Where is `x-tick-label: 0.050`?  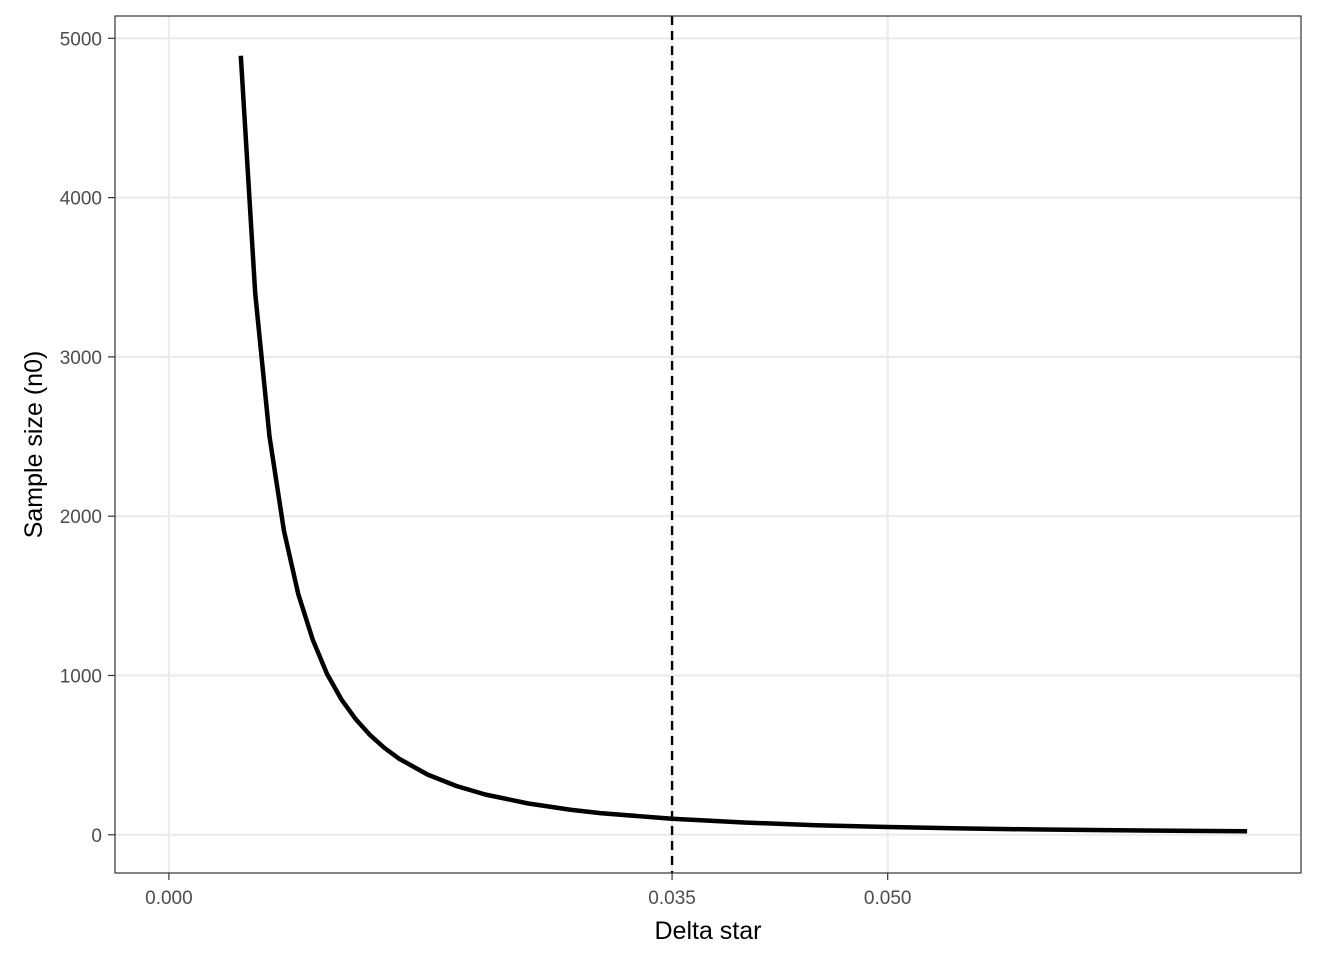
x-tick-label: 0.050 is located at coordinates (888, 898).